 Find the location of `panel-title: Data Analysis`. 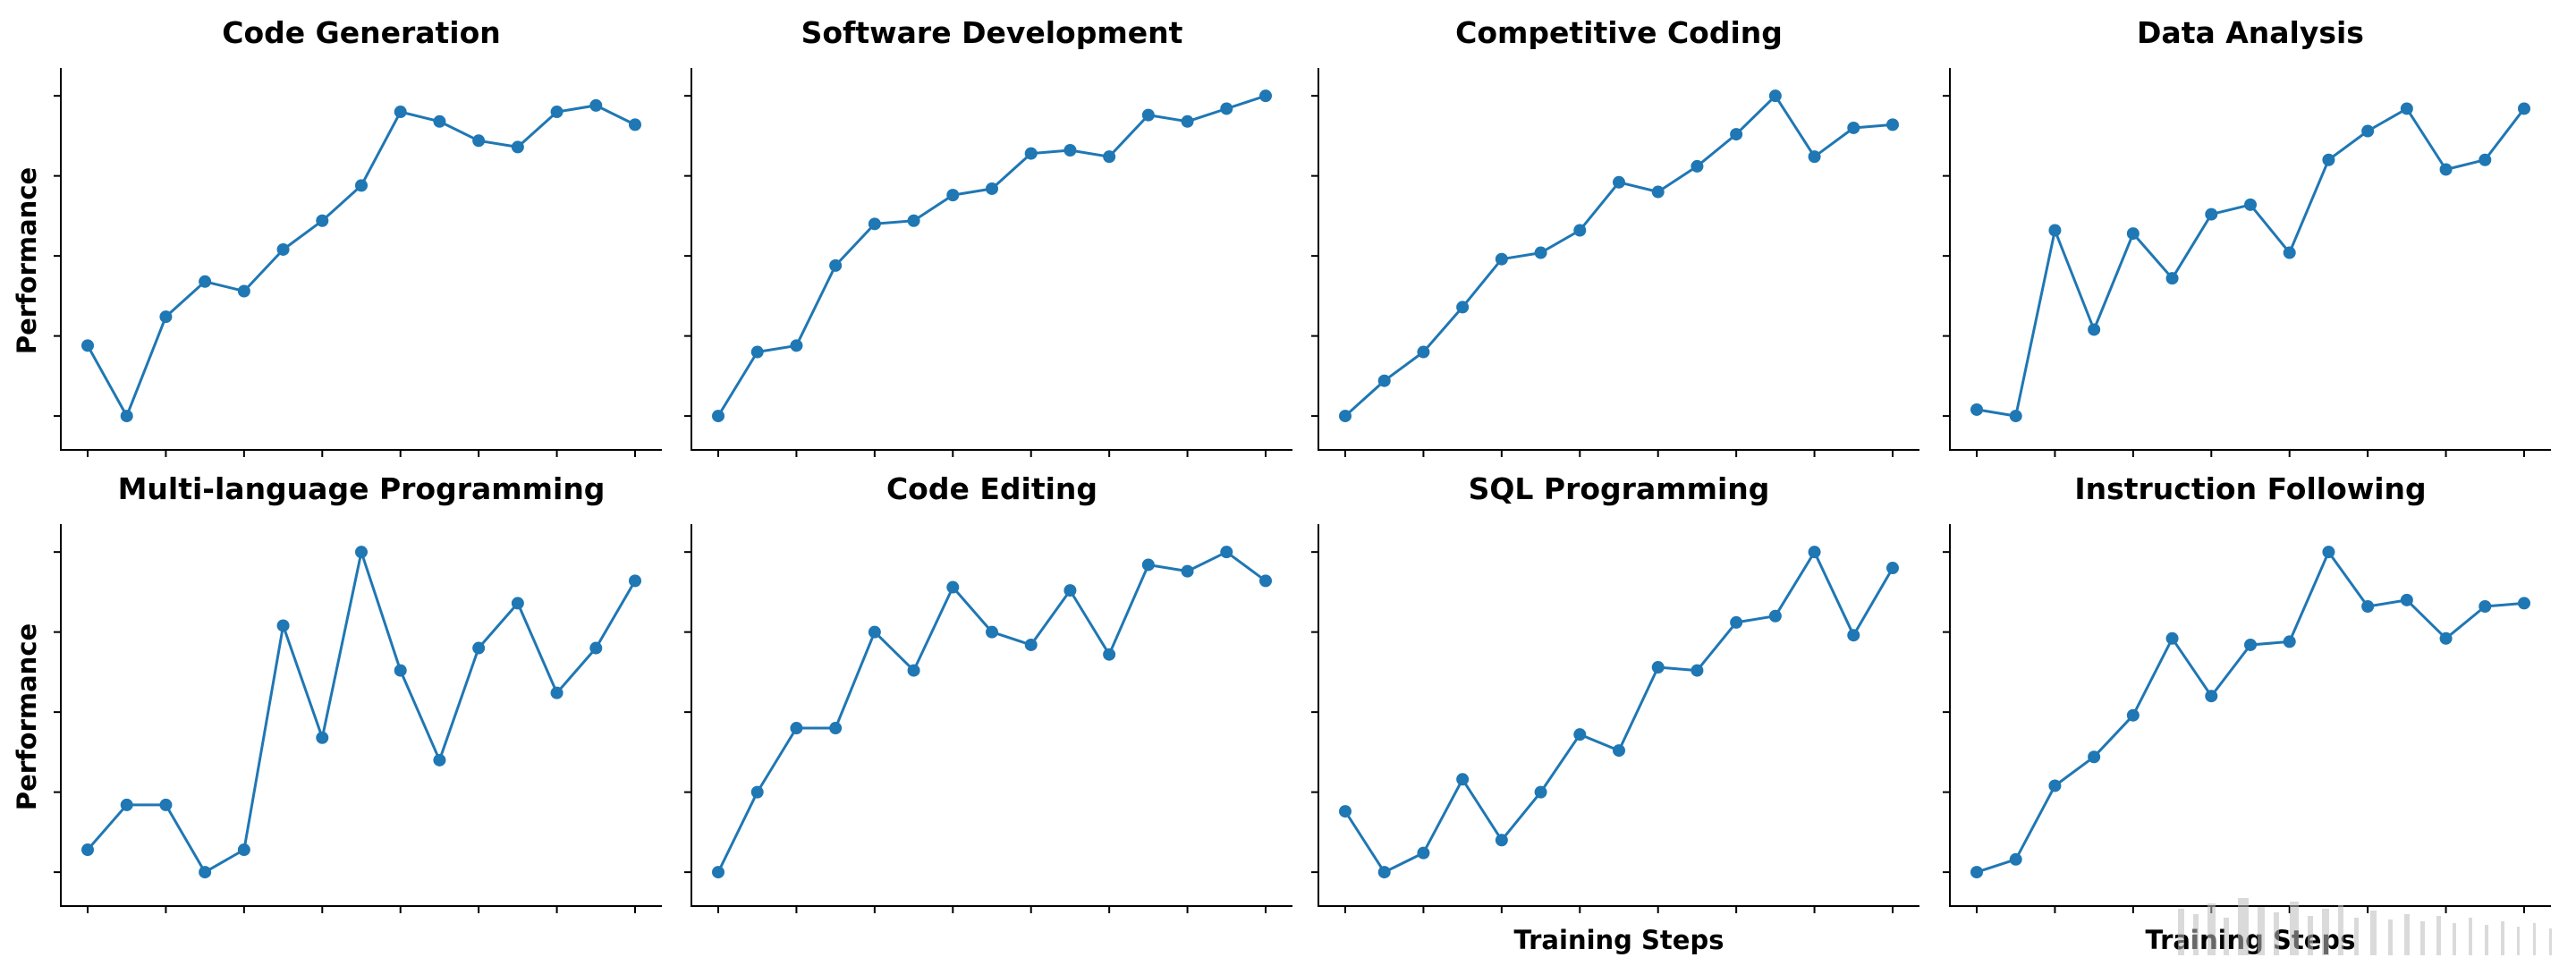

panel-title: Data Analysis is located at coordinates (2250, 32).